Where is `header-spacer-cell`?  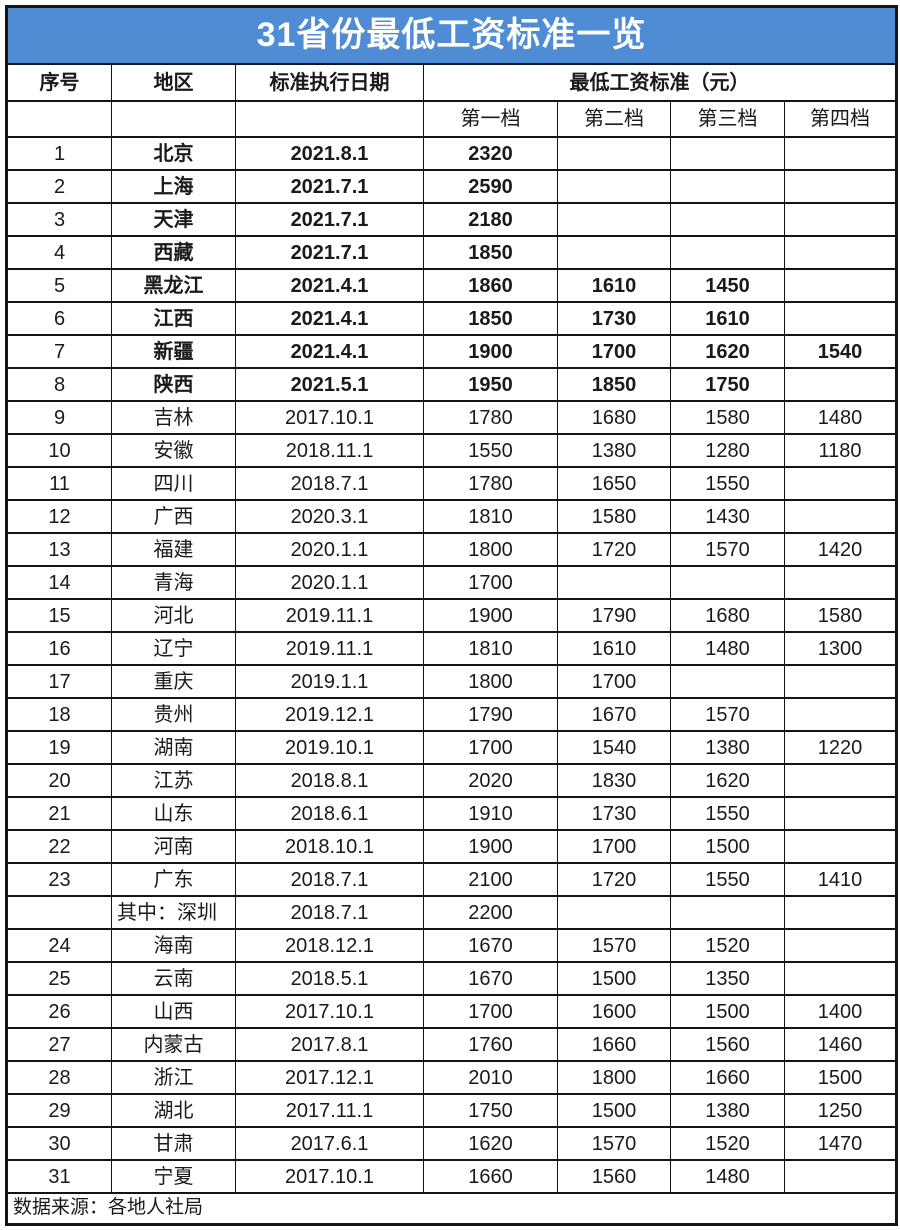
header-spacer-cell is located at coordinates (329, 119).